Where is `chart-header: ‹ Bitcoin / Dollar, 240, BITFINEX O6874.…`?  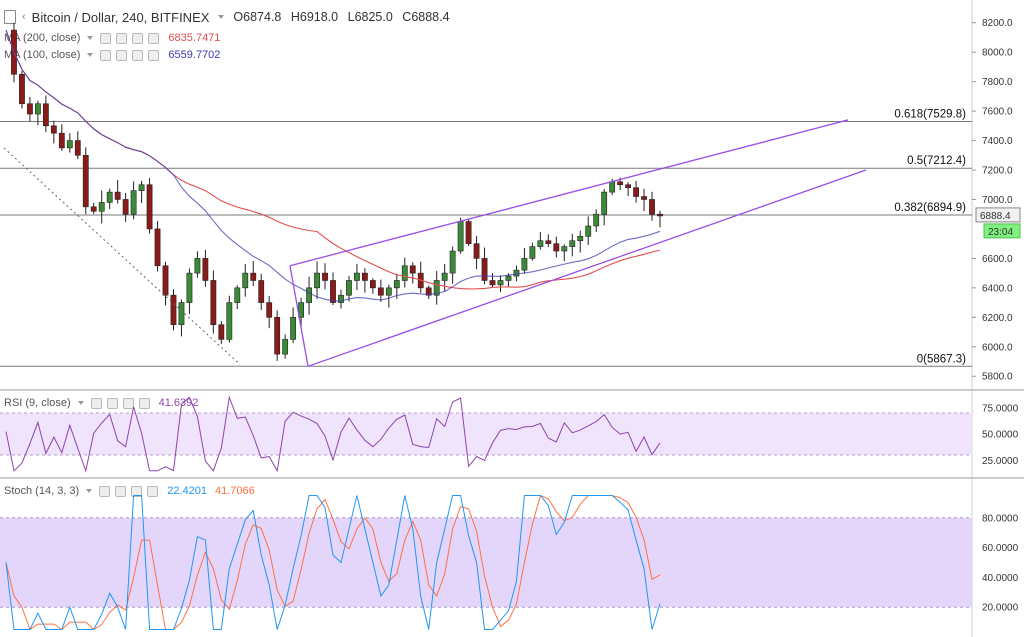 chart-header: ‹ Bitcoin / Dollar, 240, BITFINEX O6874.… is located at coordinates (488, 17).